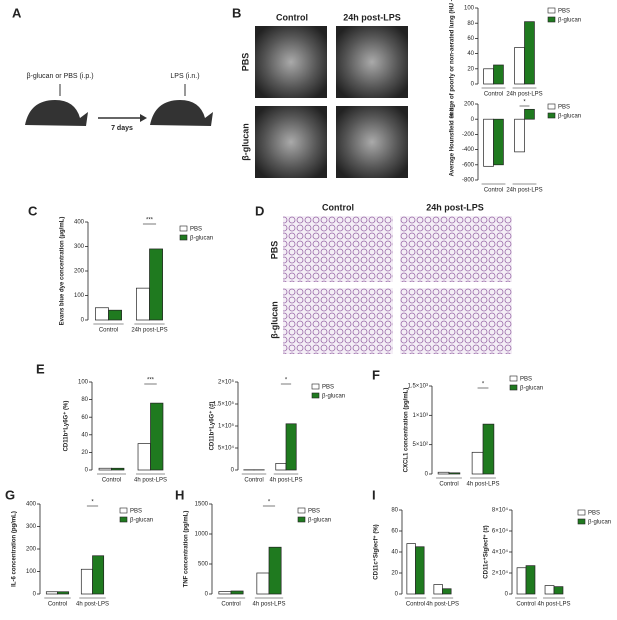 The image size is (617, 620). What do you see at coordinates (150, 221) in the screenshot?
I see `significance: ***` at bounding box center [150, 221].